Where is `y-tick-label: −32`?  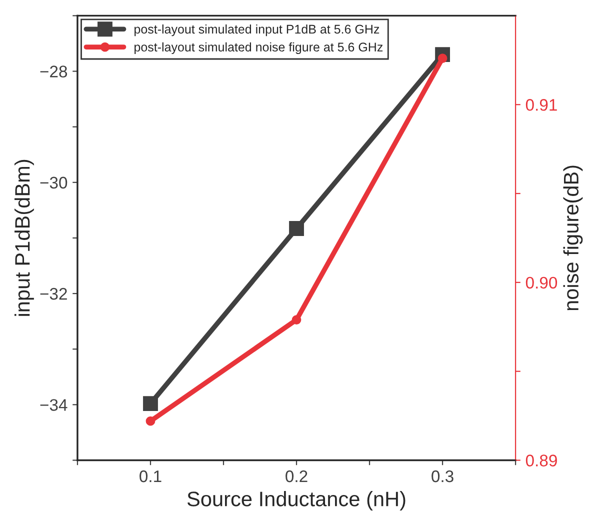 y-tick-label: −32 is located at coordinates (53, 294).